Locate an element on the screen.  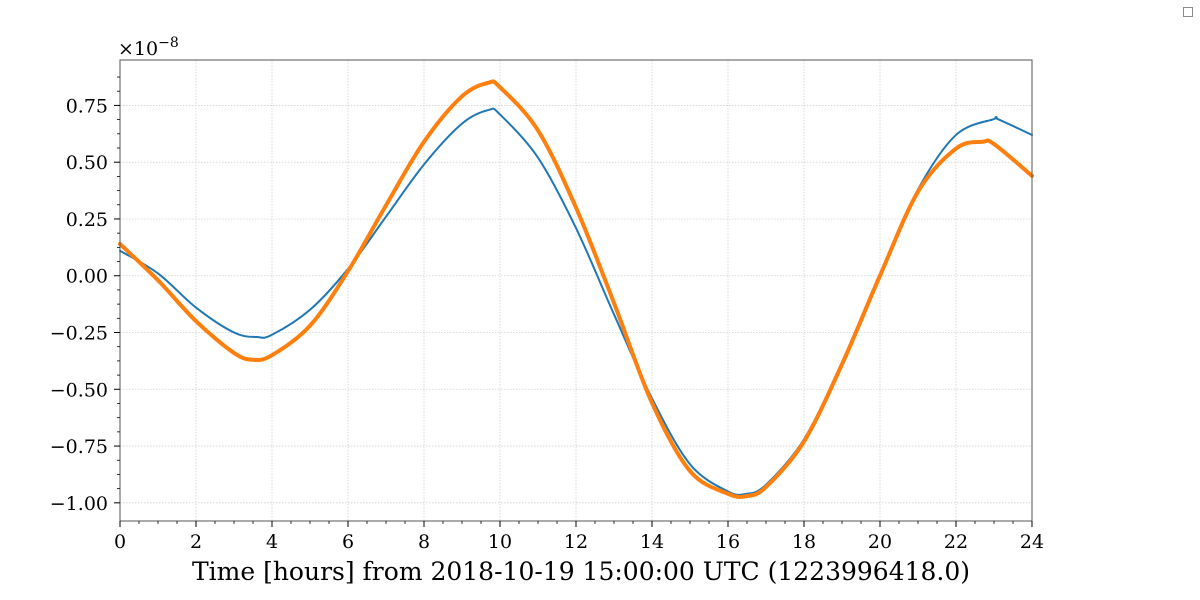
y-tick-label: −0.25 is located at coordinates (79, 334).